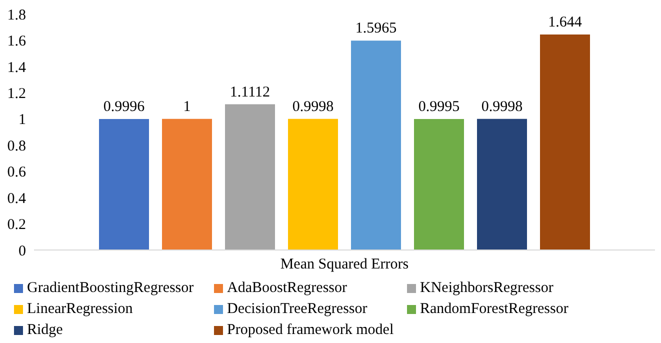 Image resolution: width=661 pixels, height=343 pixels. What do you see at coordinates (16, 146) in the screenshot?
I see `y-tick-label: 0.8` at bounding box center [16, 146].